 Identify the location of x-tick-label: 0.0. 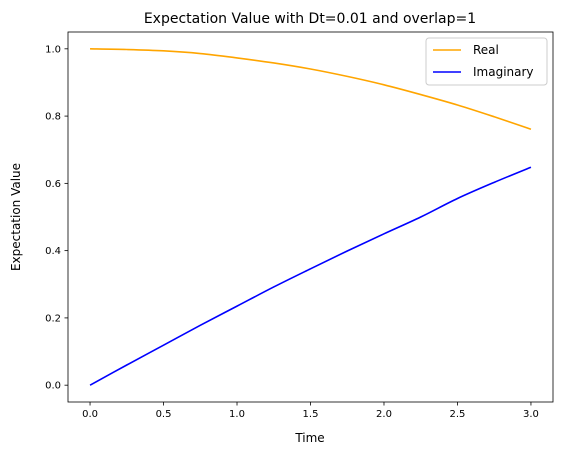
(90, 414).